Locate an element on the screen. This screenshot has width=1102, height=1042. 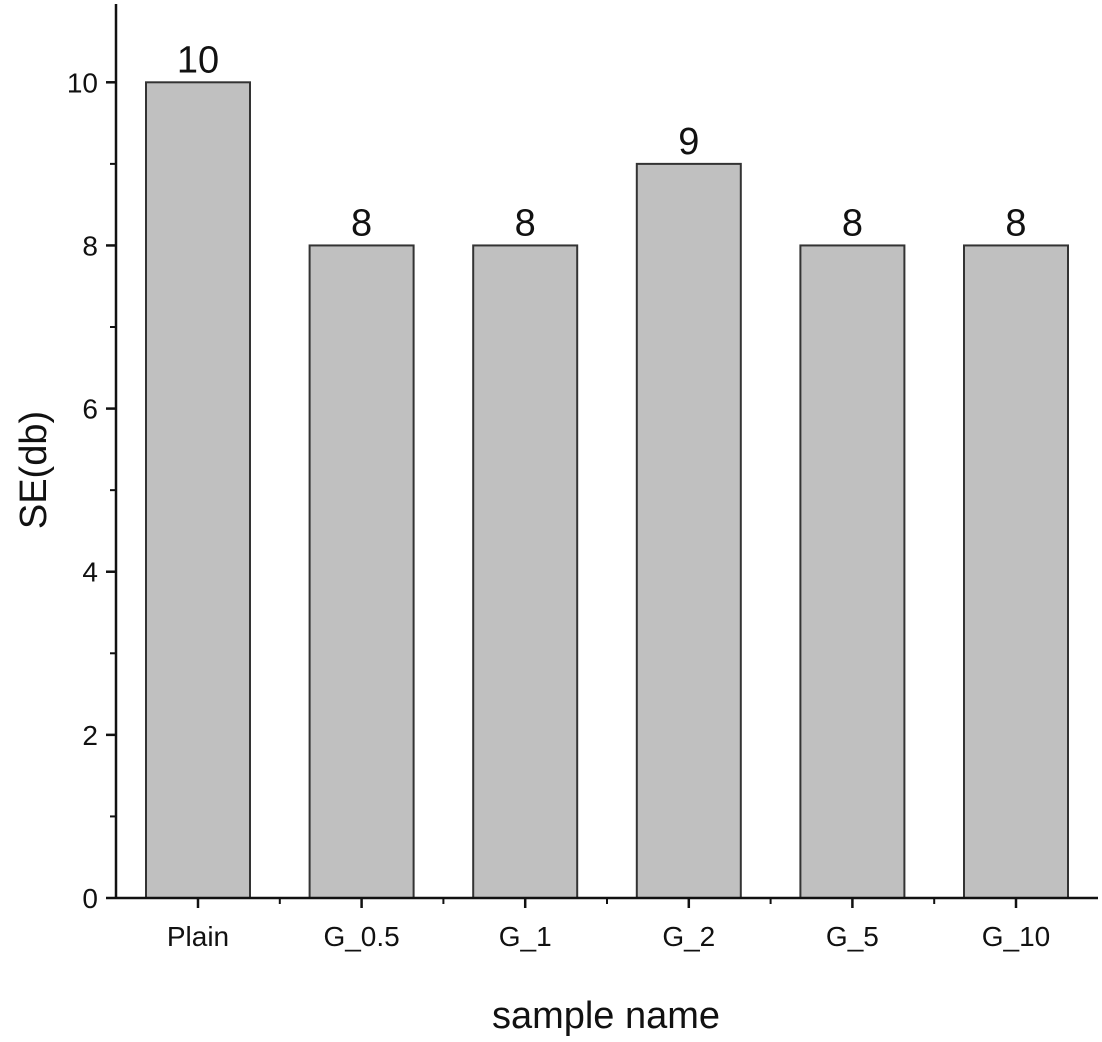
y-tick-label: 4 is located at coordinates (90, 572).